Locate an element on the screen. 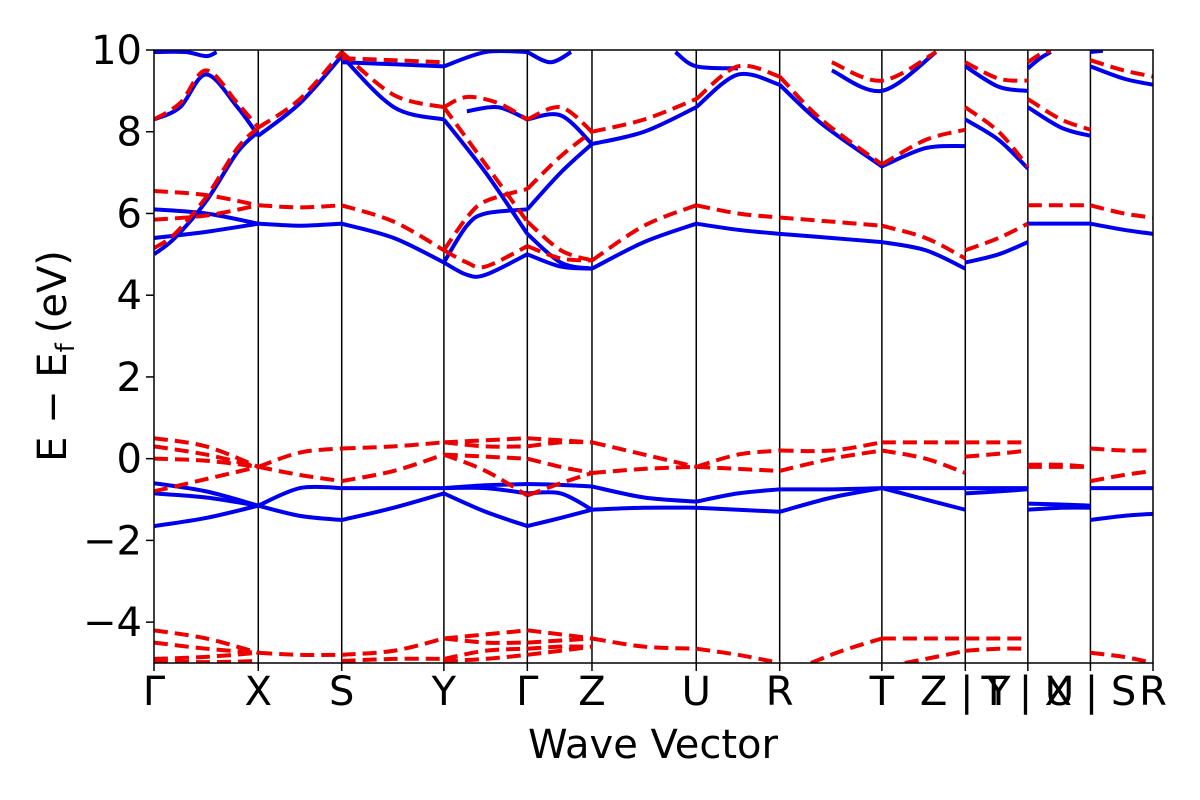  x-tick-label: Y is located at coordinates (444, 692).